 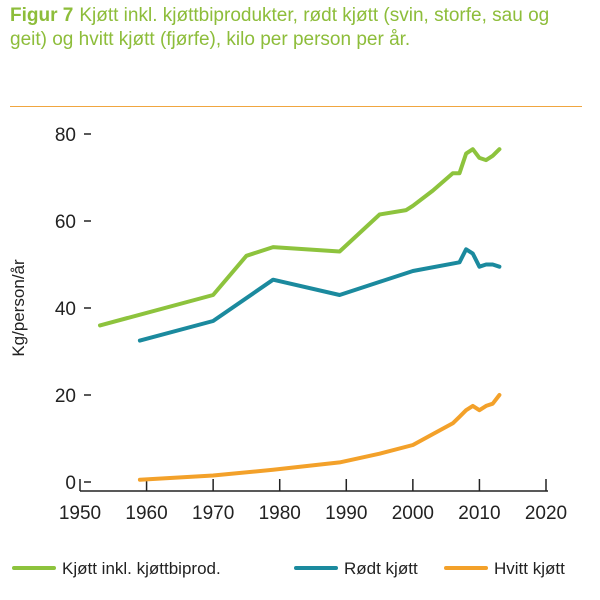 I want to click on x-tick-label: 2010, so click(x=479, y=513).